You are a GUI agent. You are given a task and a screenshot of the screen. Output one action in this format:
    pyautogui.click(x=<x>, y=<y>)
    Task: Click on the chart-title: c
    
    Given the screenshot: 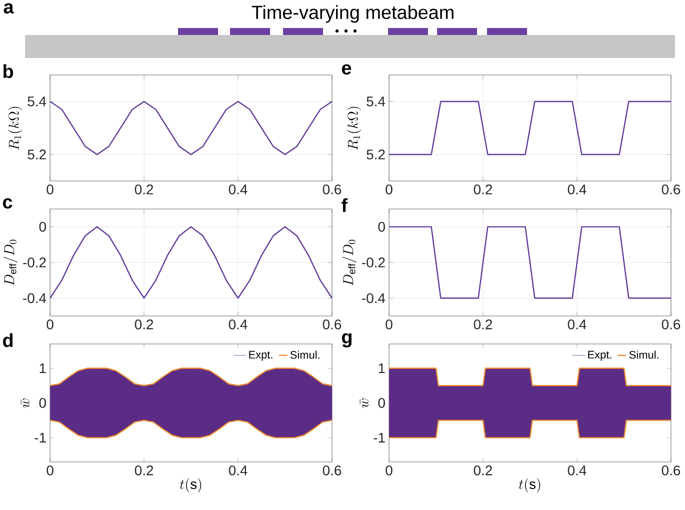 What is the action you would take?
    pyautogui.click(x=7, y=203)
    